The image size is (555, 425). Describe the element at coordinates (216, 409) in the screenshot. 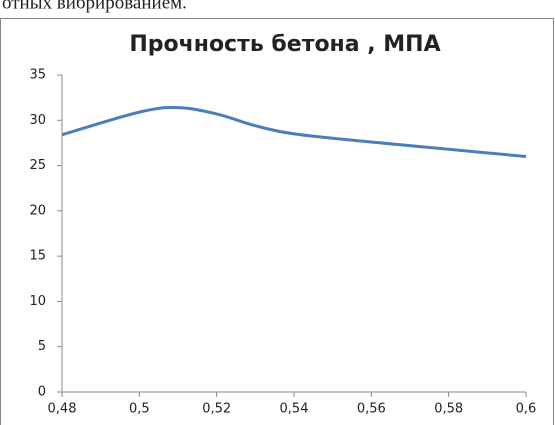

I see `x-tick-label: 0,52` at that location.